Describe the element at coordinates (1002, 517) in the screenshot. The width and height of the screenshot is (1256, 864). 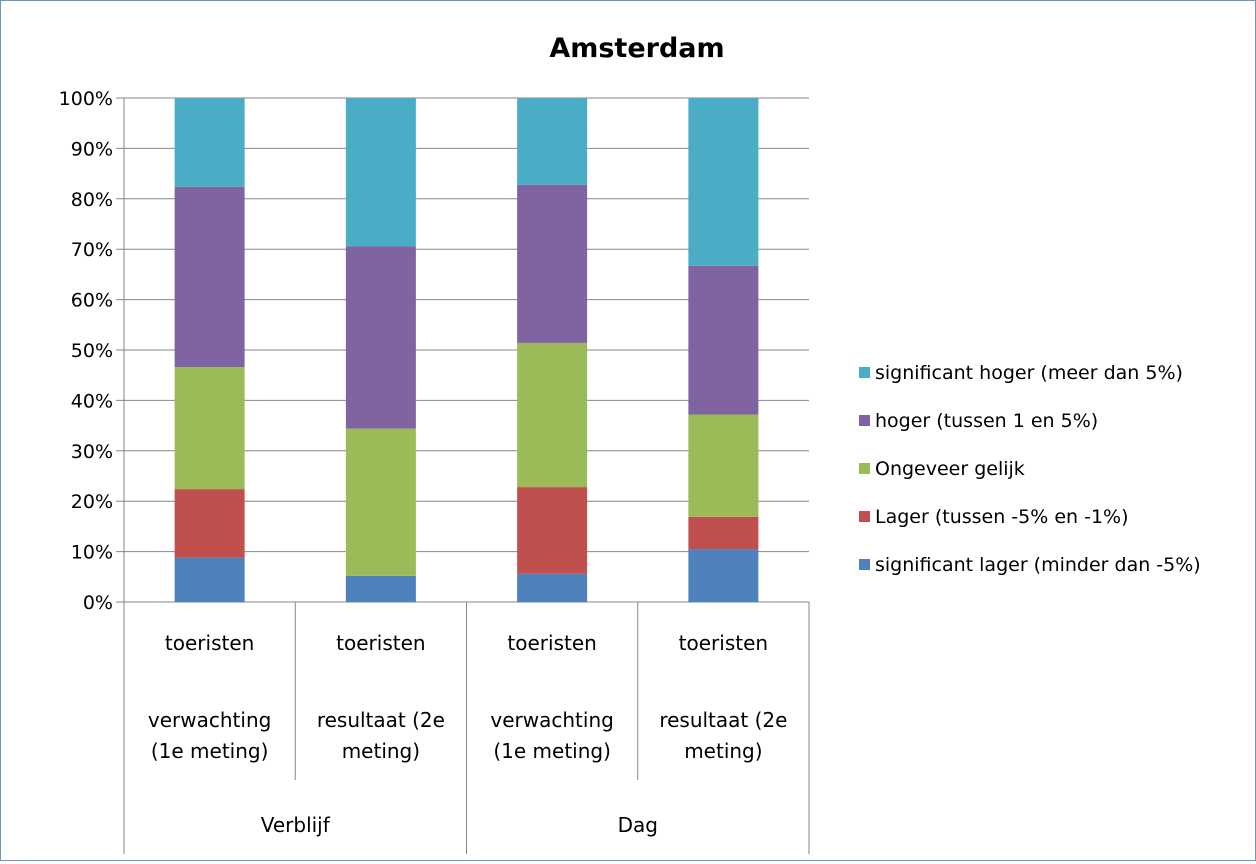
I see `legend-label: Lager (tussen -5% en -1%)` at that location.